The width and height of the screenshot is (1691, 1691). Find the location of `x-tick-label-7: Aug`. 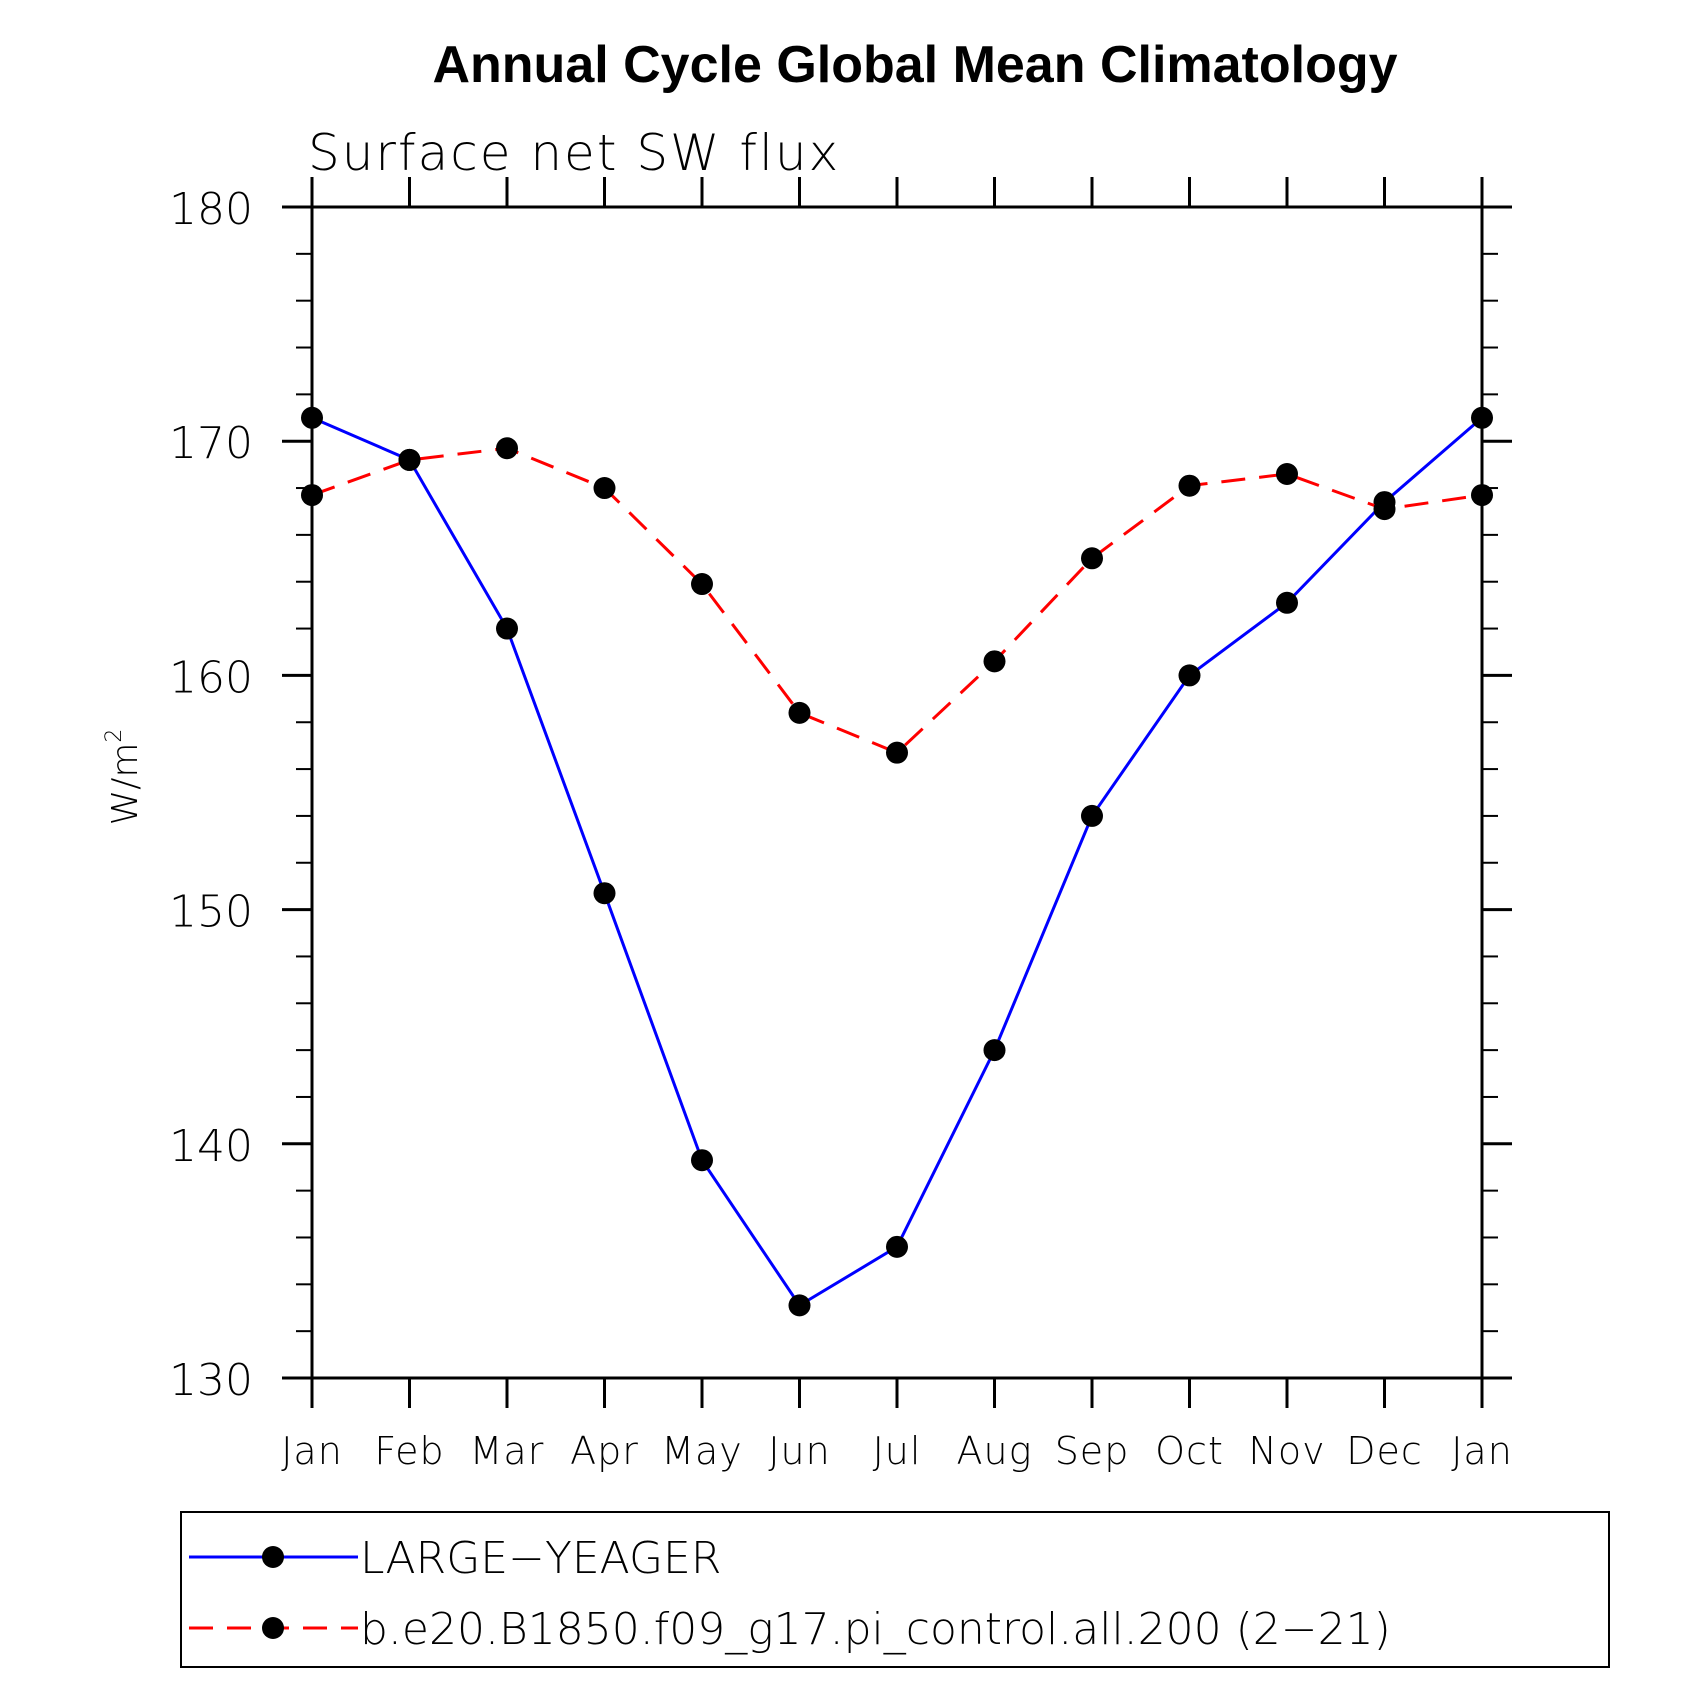

x-tick-label-7: Aug is located at coordinates (995, 1451).